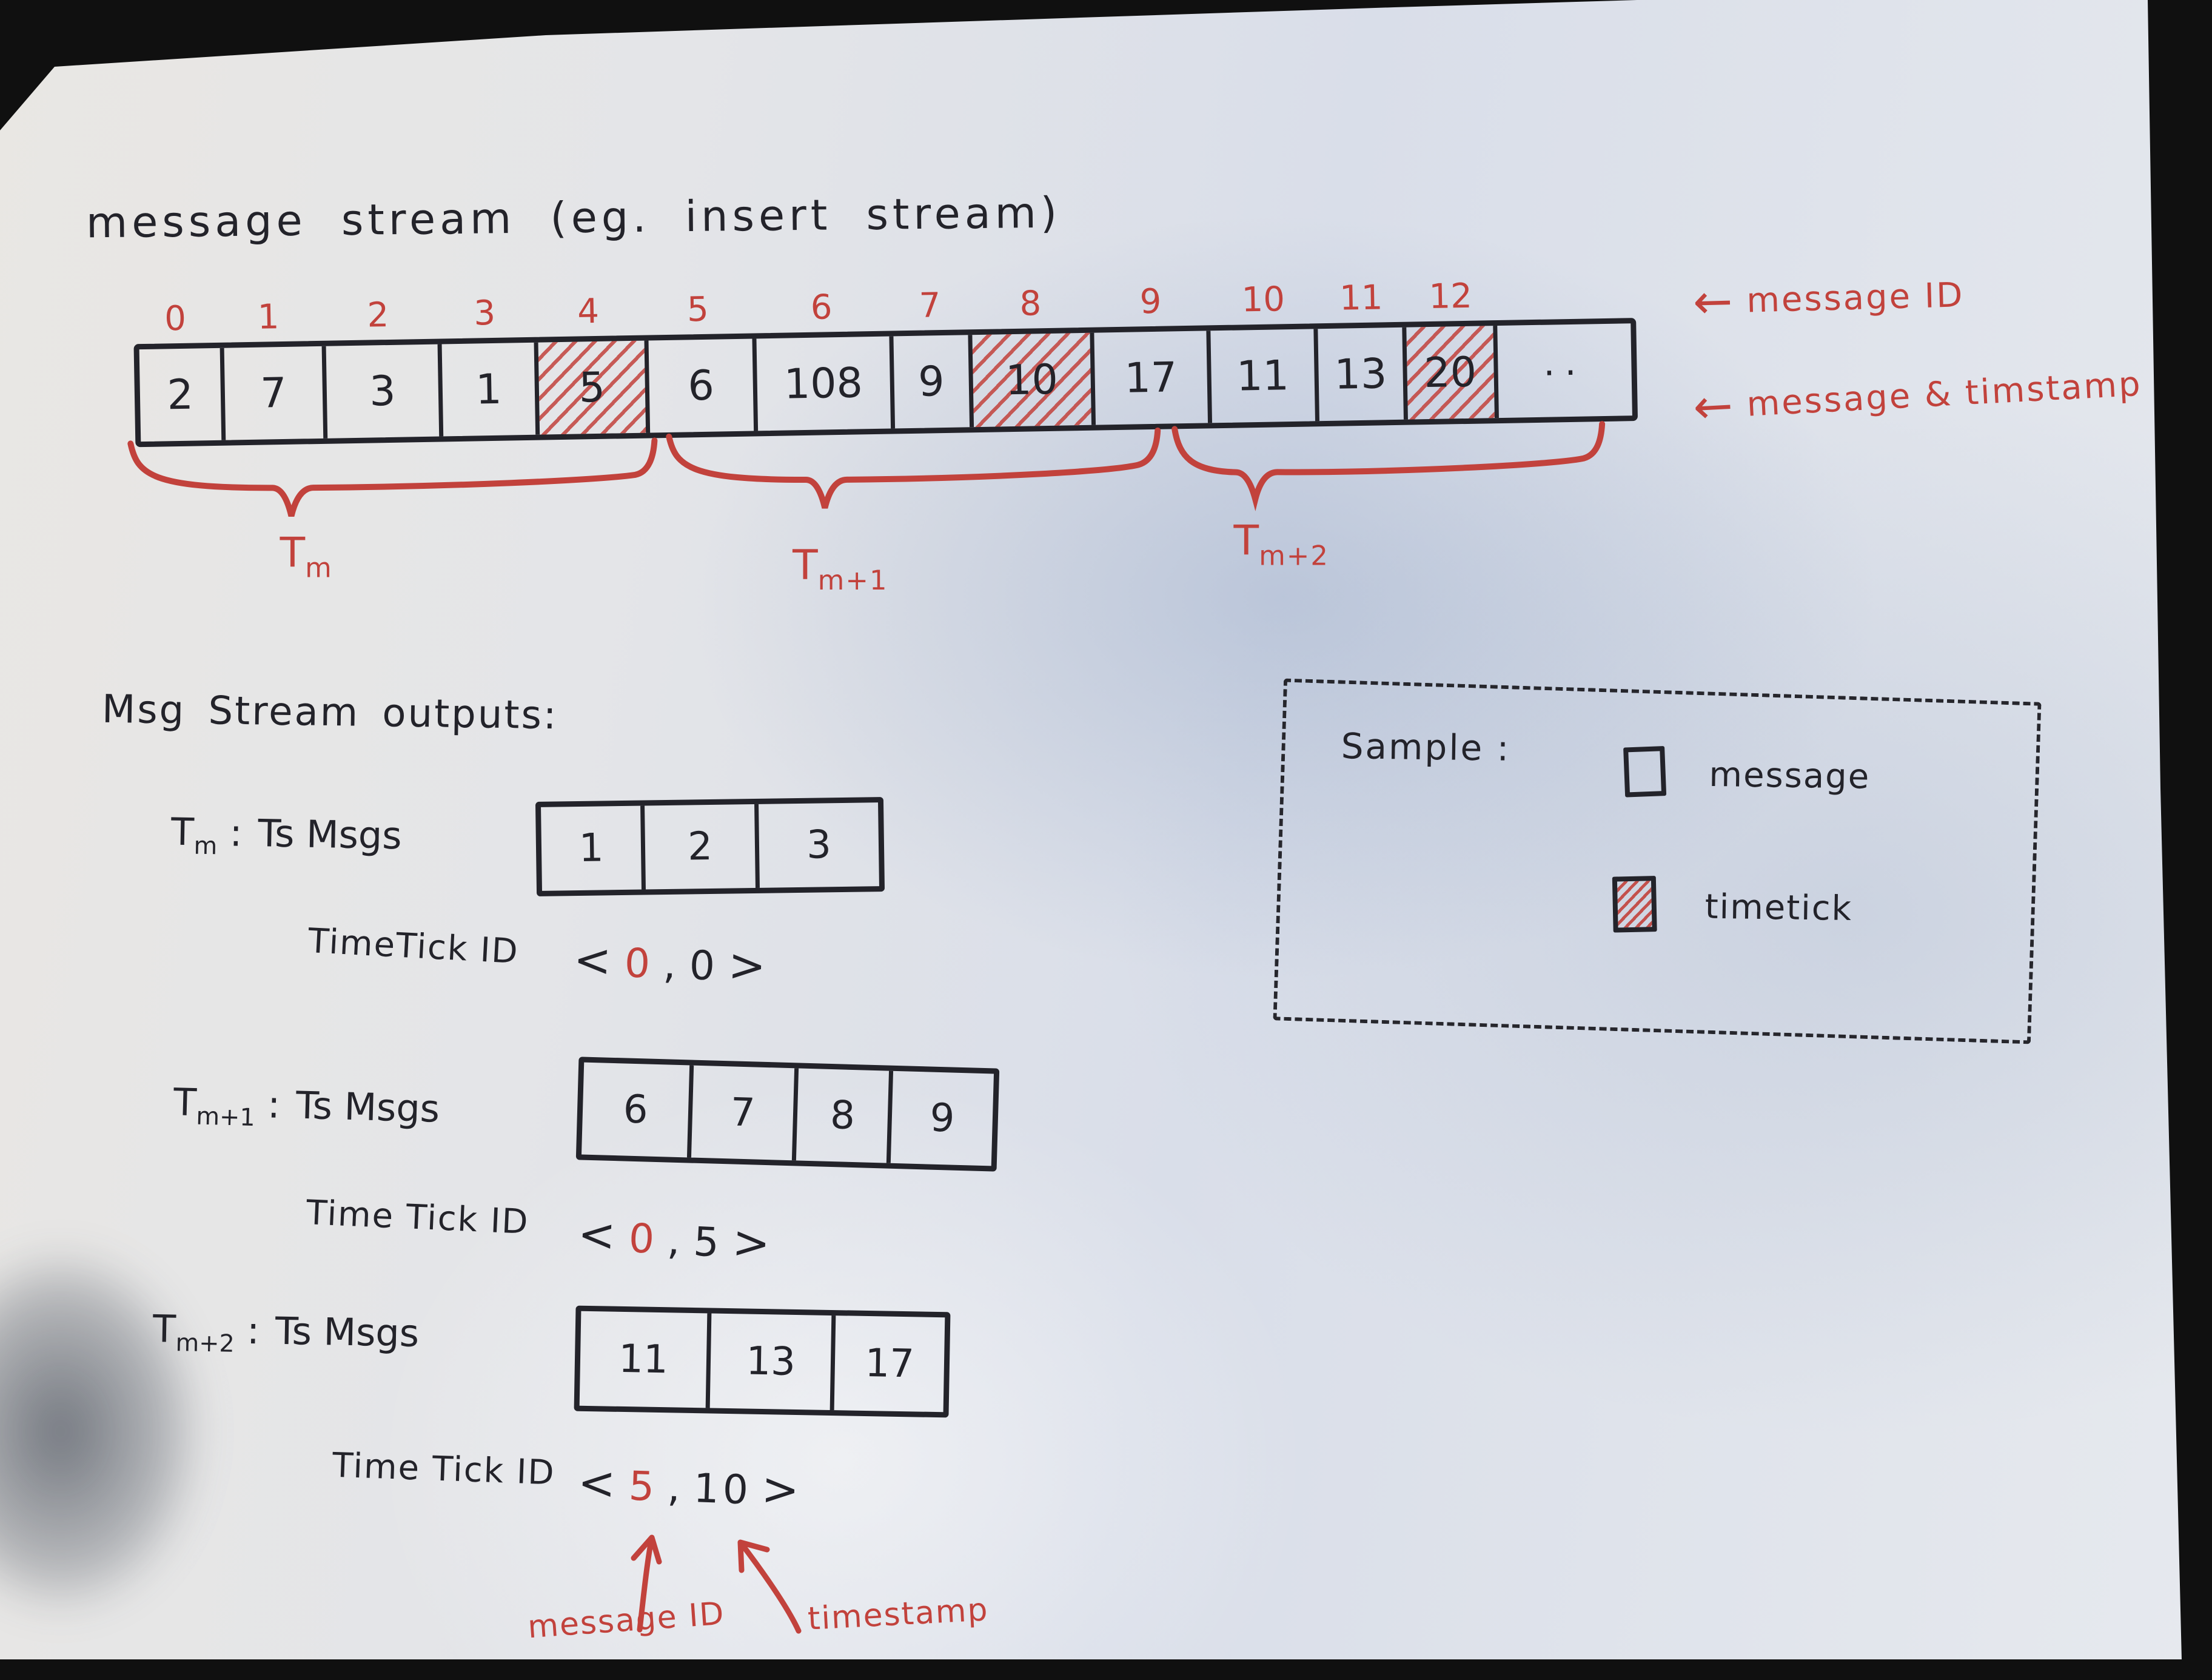  What do you see at coordinates (275, 393) in the screenshot?
I see `stream-cell-message: 7` at bounding box center [275, 393].